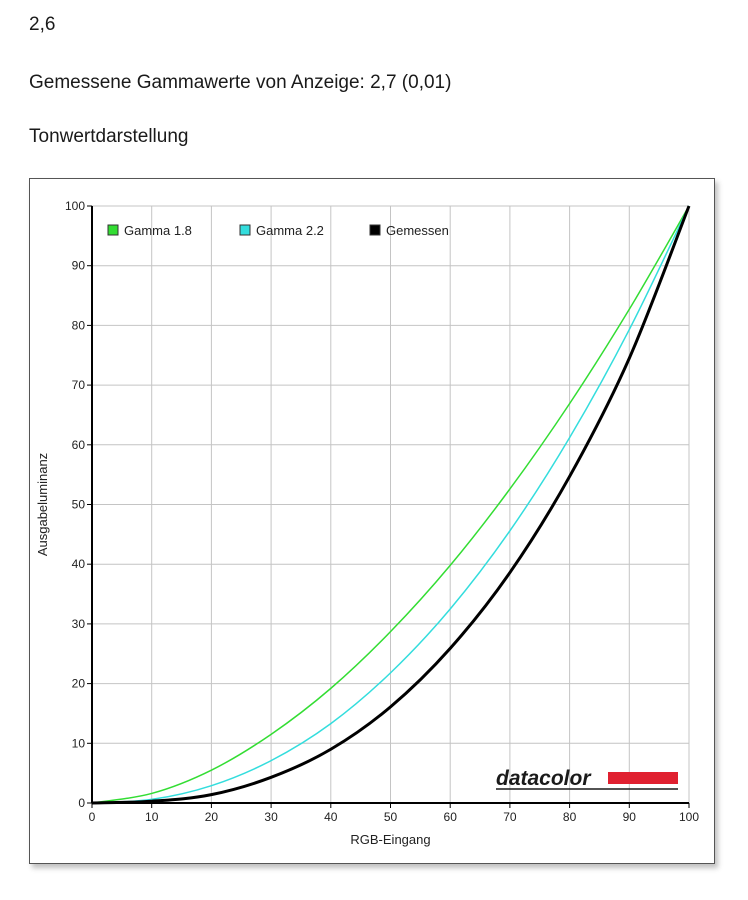  What do you see at coordinates (81, 803) in the screenshot?
I see `y-tick-label: 0` at bounding box center [81, 803].